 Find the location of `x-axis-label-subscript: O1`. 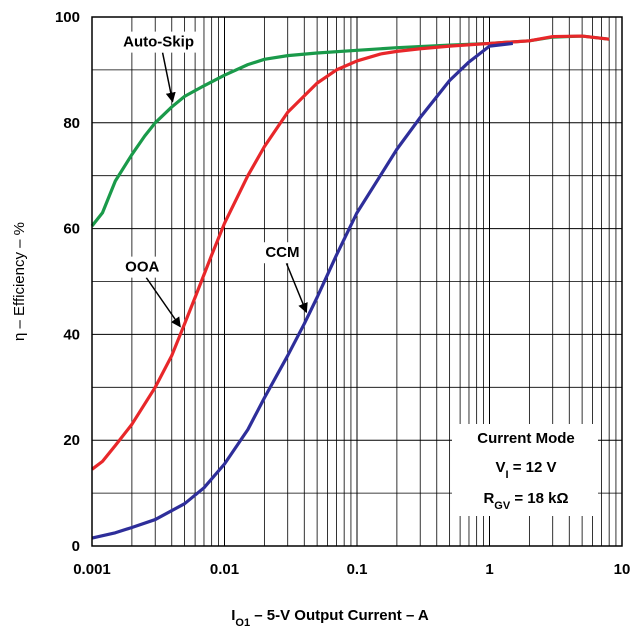

x-axis-label-subscript: O1 is located at coordinates (242, 623).